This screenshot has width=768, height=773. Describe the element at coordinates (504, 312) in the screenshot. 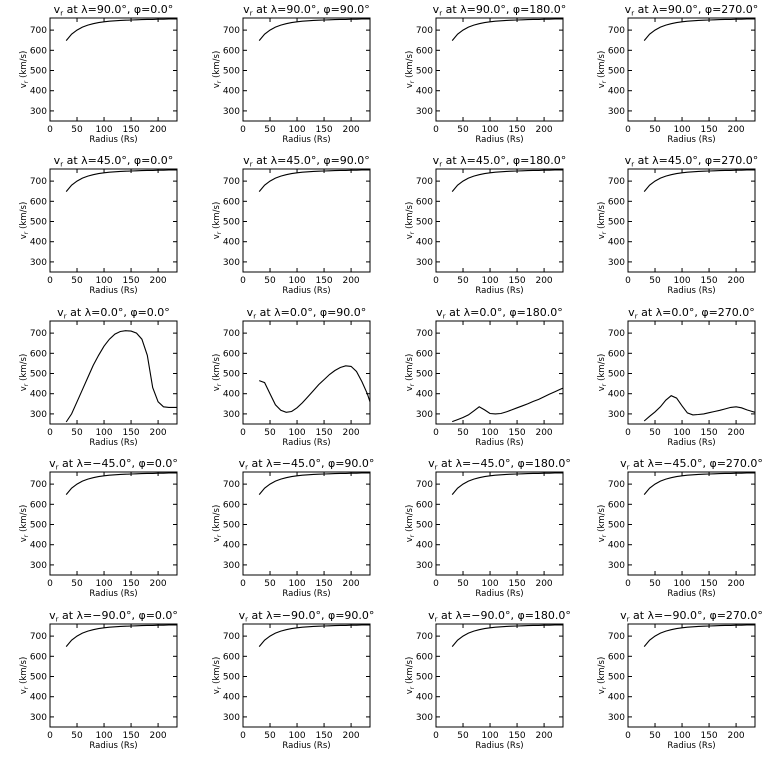

I see `title-rest: at λ=0.0°, φ=180.0°` at that location.